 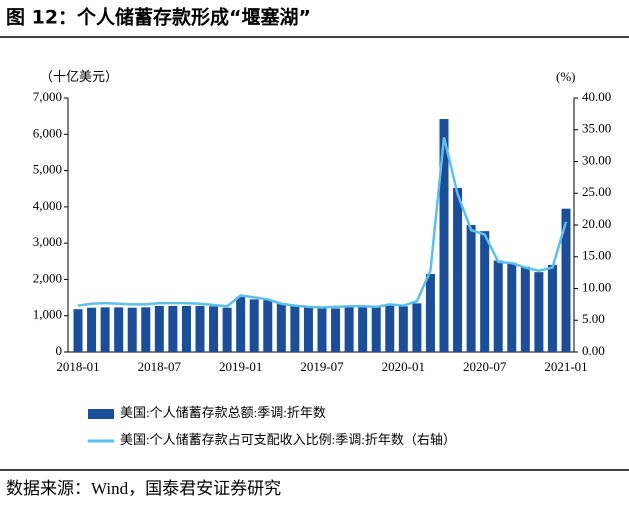 I want to click on y2-unit: (%), so click(x=566, y=76).